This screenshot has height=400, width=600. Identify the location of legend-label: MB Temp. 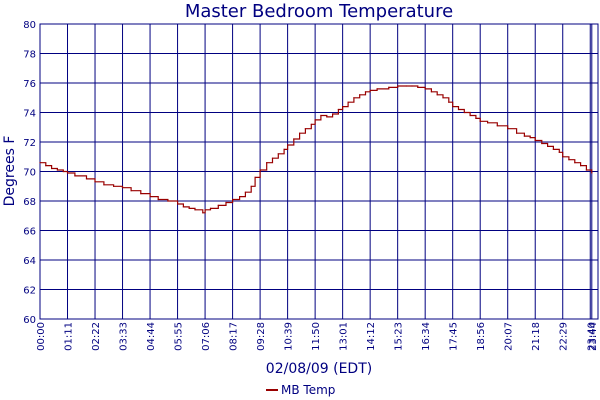
(308, 390).